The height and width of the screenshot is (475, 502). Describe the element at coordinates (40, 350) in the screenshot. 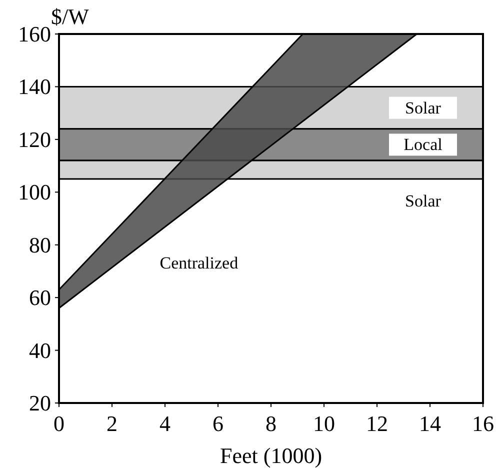

I see `y-tick-label: 40` at that location.